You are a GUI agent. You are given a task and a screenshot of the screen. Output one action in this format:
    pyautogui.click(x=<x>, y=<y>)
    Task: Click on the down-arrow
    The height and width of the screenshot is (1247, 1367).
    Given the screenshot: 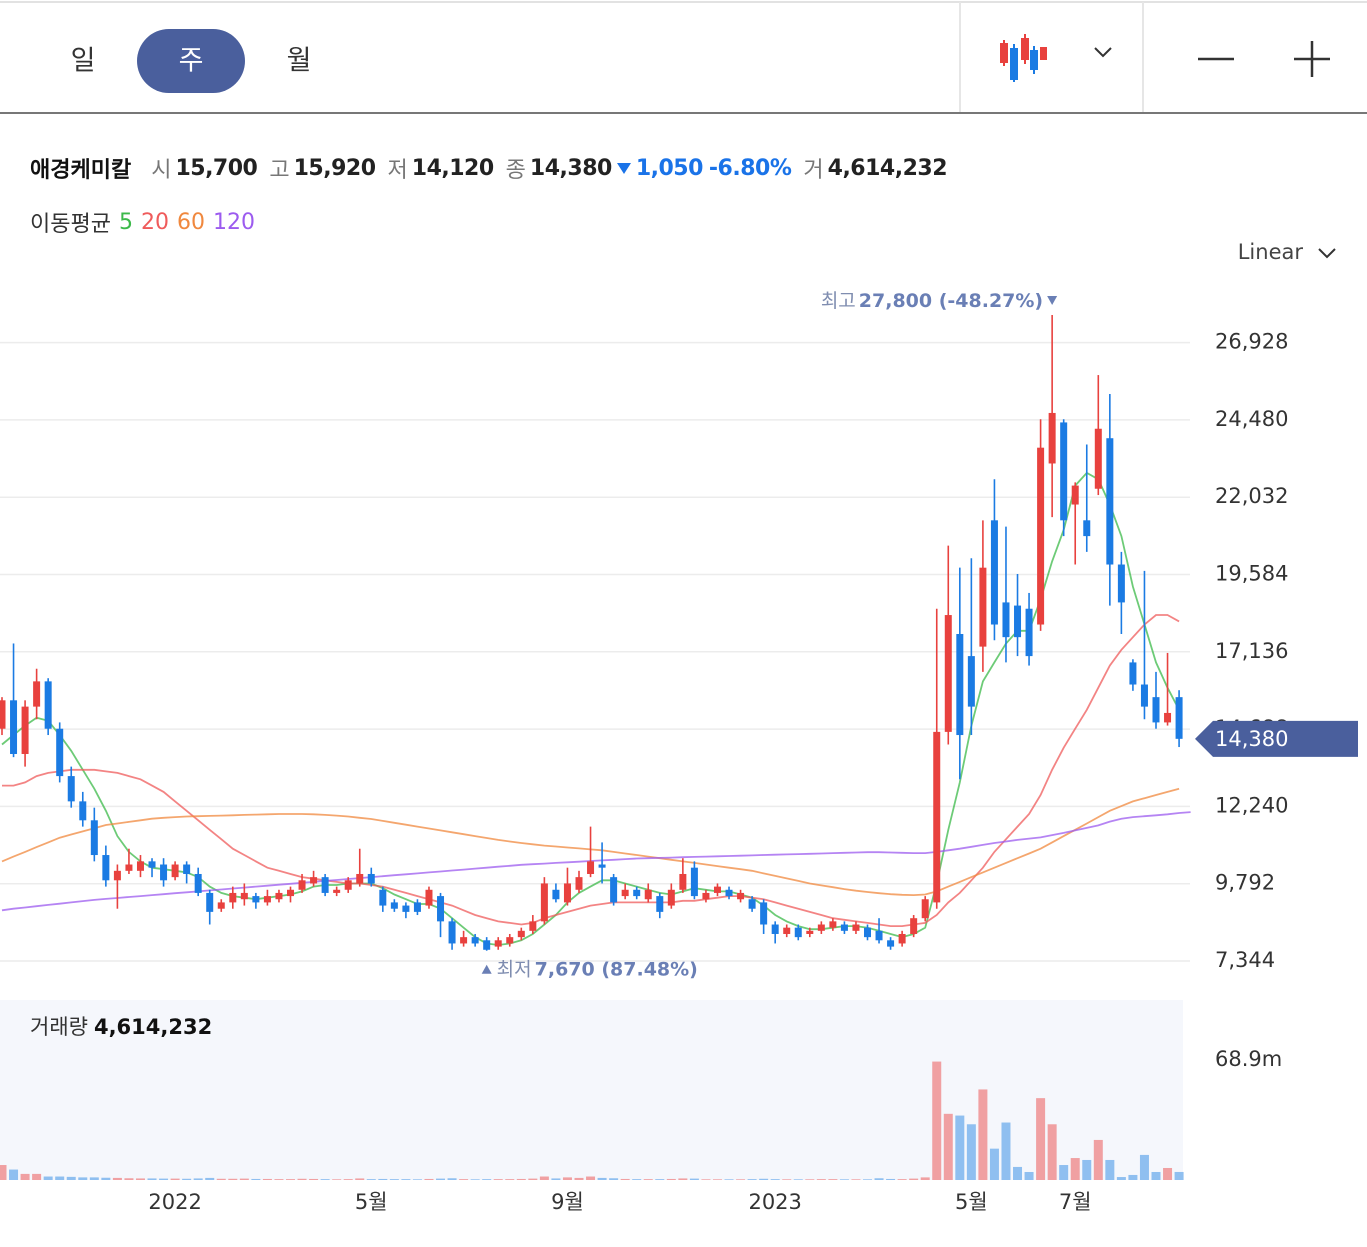 What is the action you would take?
    pyautogui.click(x=623, y=168)
    